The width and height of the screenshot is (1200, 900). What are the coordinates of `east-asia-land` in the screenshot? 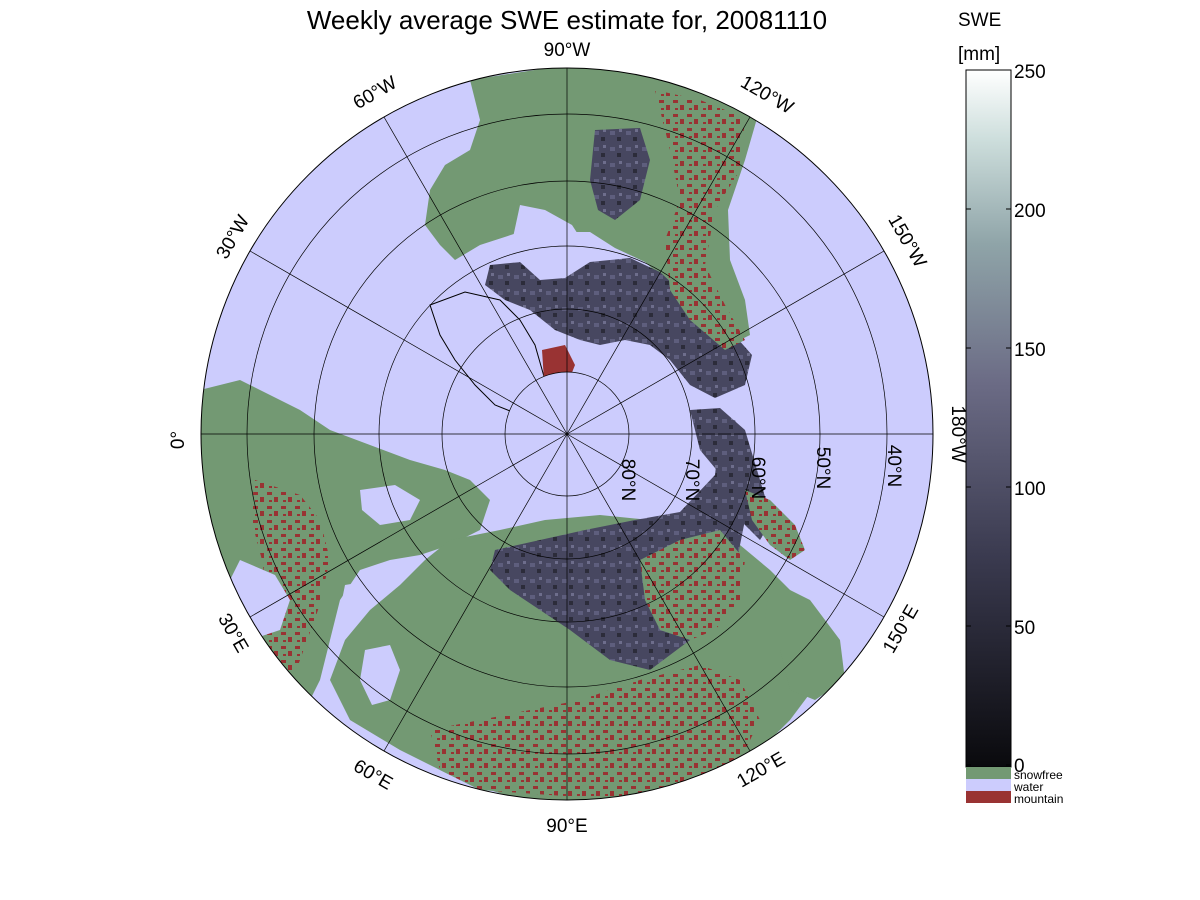 It's located at (805, 640).